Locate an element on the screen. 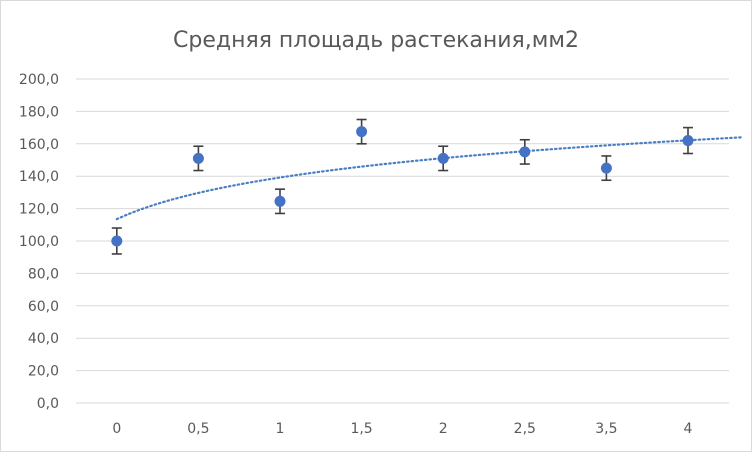 This screenshot has height=452, width=752. y-tick-label: 20,0 is located at coordinates (43, 372).